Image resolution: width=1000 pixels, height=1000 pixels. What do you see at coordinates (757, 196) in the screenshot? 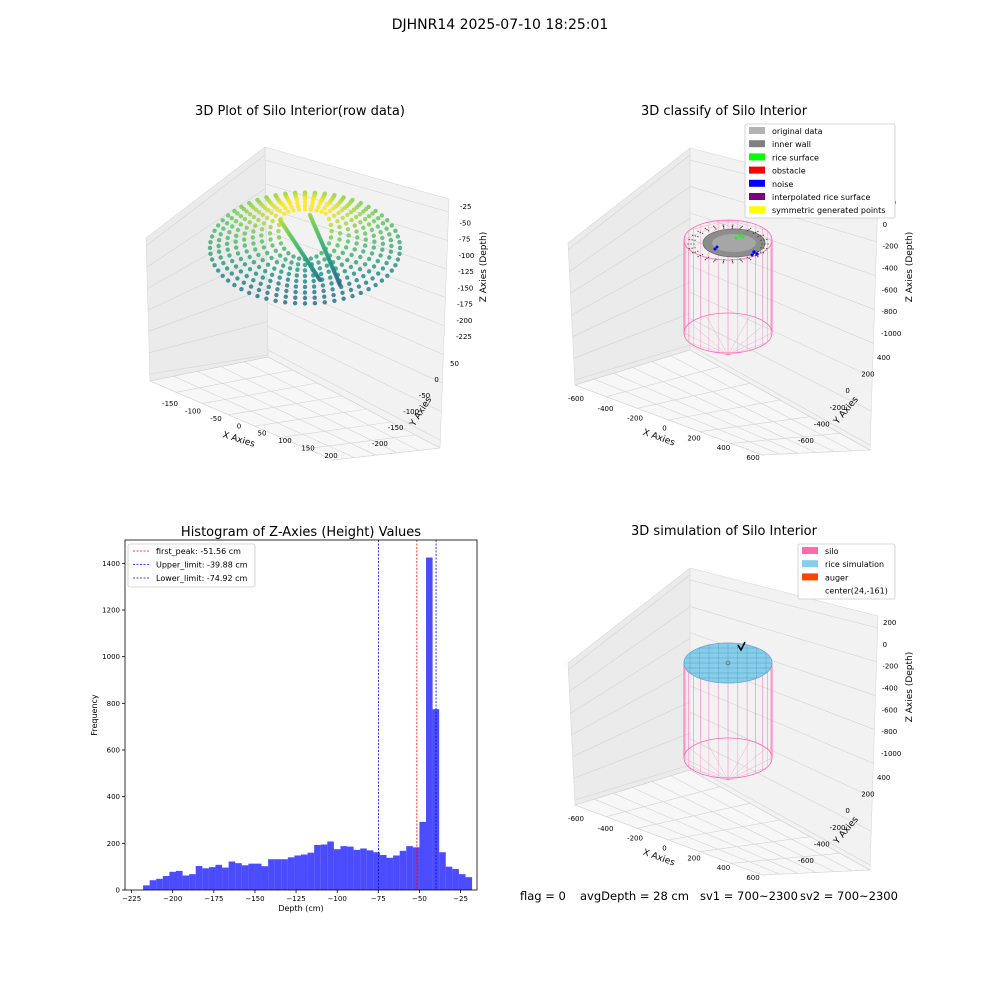
I see `classify-legend-swatch` at bounding box center [757, 196].